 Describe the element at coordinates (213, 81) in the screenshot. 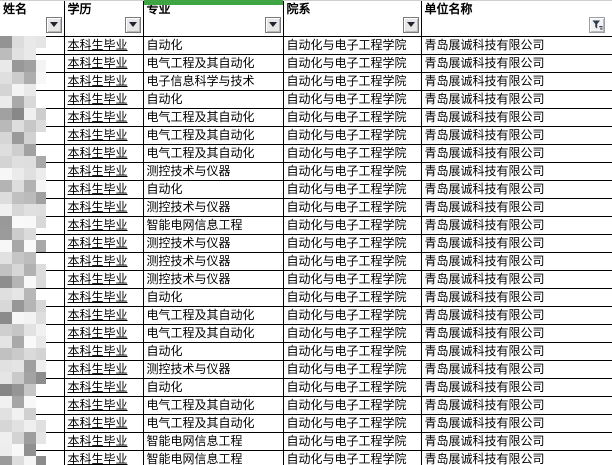

I see `cell-major: 电子信息科学与技术` at that location.